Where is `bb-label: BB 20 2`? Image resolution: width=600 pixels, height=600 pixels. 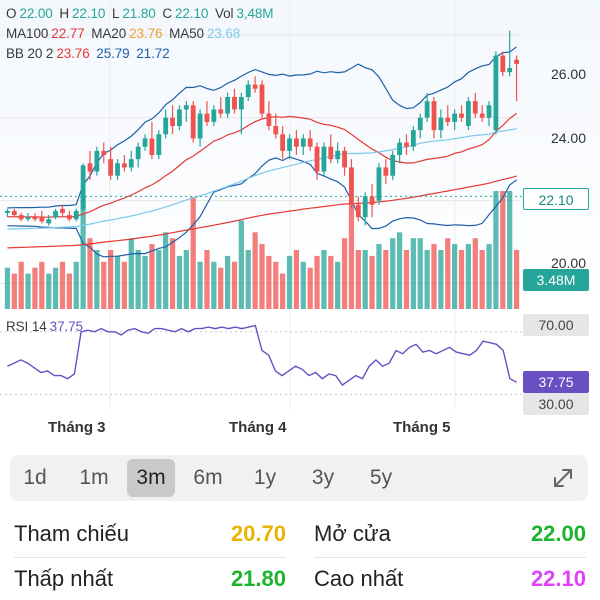 bb-label: BB 20 2 is located at coordinates (30, 53).